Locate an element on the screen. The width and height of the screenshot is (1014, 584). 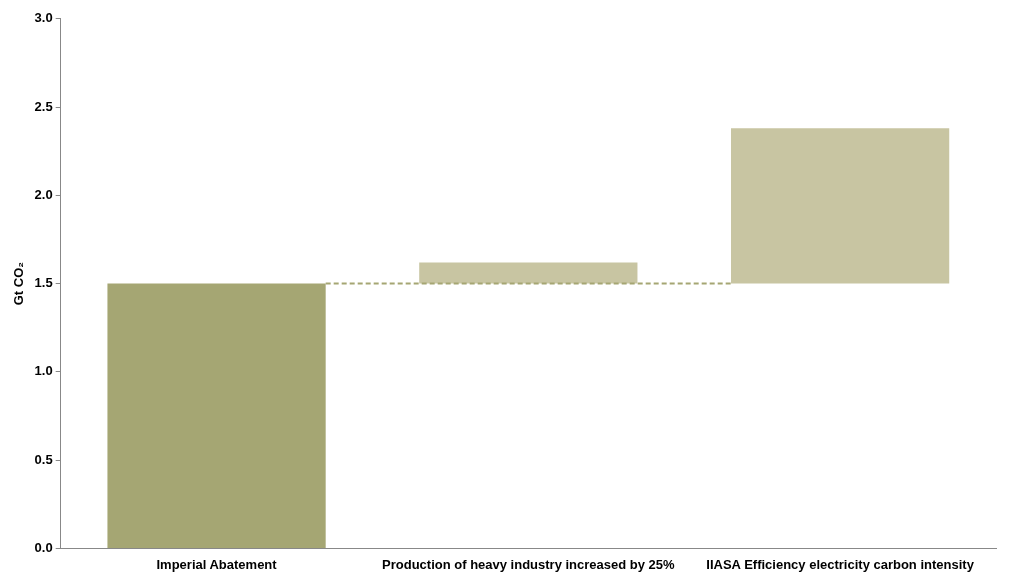
y-tick-label: 2.0 is located at coordinates (43, 194).